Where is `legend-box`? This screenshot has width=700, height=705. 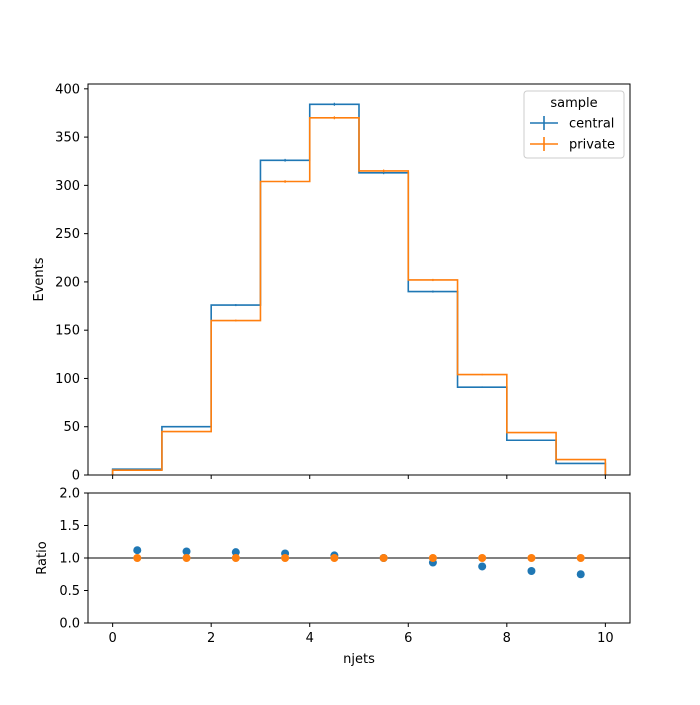 legend-box is located at coordinates (574, 124).